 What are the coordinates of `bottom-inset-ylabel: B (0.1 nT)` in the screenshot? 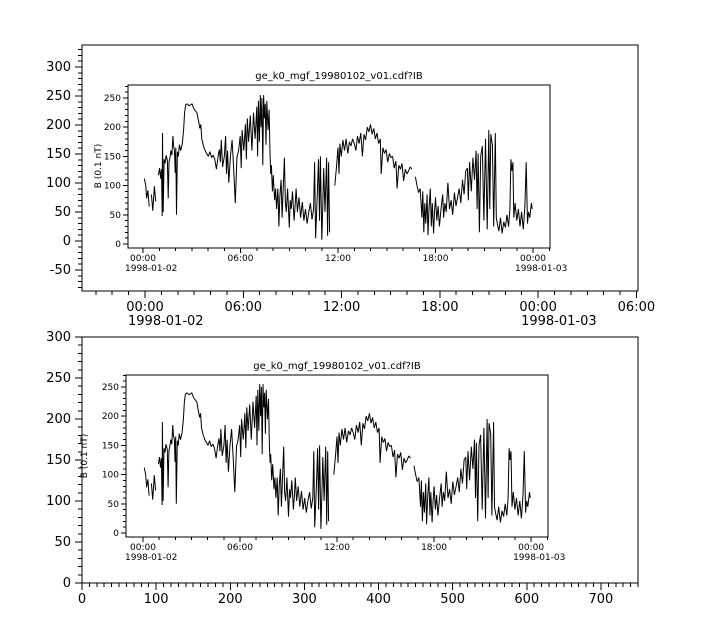 It's located at (85, 456).